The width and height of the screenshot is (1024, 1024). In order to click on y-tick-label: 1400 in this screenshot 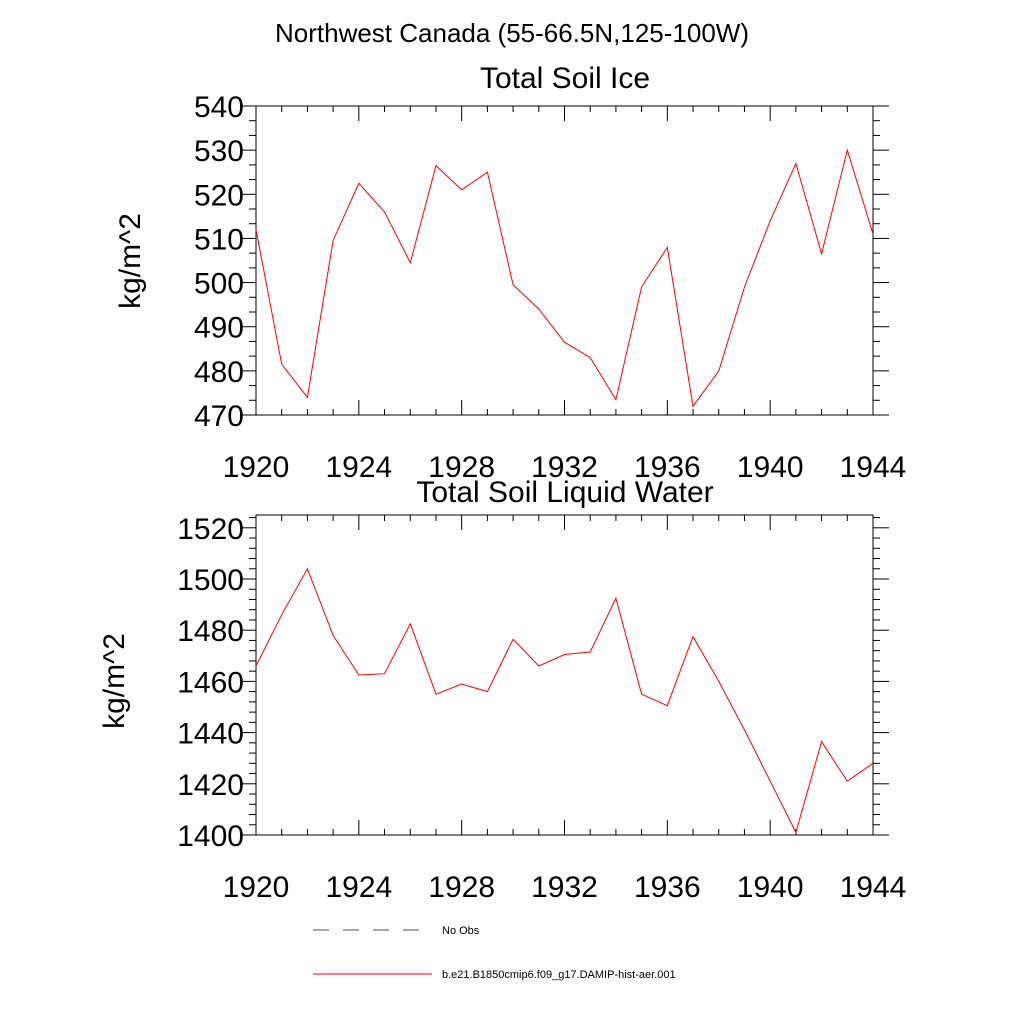, I will do `click(210, 836)`.